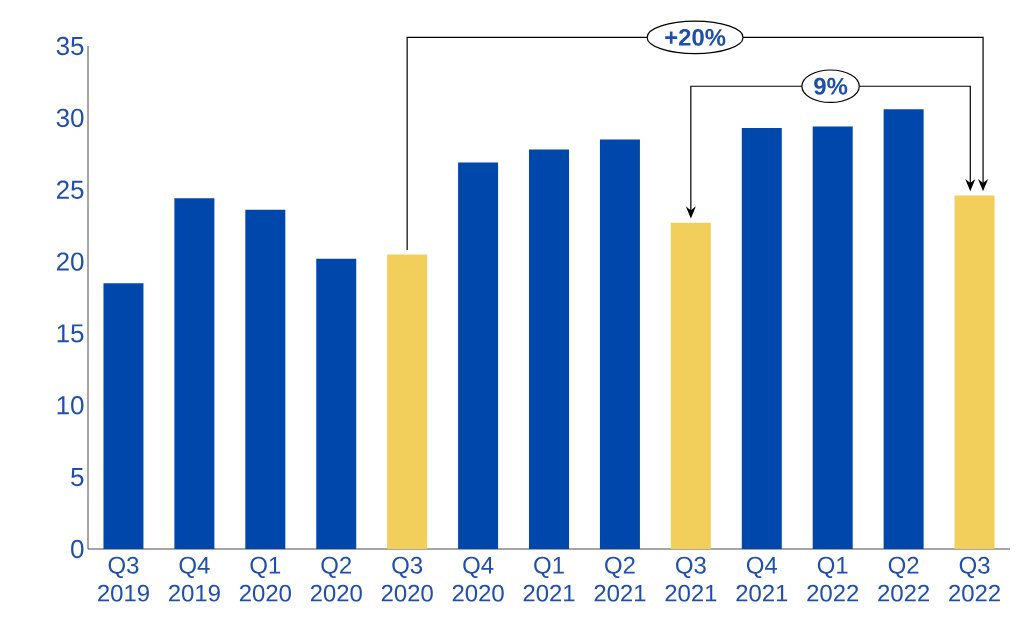  Describe the element at coordinates (762, 579) in the screenshot. I see `x-tick-label: Q4 2021` at that location.